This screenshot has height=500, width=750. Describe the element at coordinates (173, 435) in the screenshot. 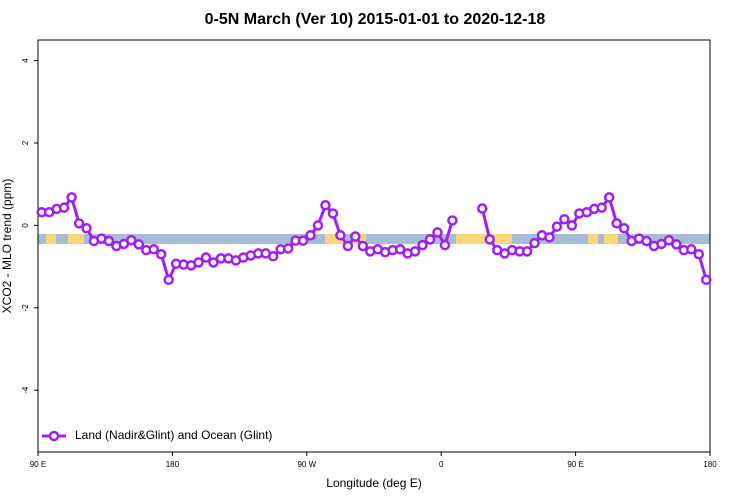

I see `legend-label: Land (Nadir&Glint) and Ocean (Glint)` at that location.